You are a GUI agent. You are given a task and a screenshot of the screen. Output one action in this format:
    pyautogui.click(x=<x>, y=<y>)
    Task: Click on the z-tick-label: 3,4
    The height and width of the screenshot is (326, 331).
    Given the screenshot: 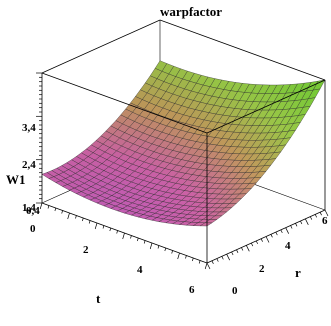 What is the action you would take?
    pyautogui.click(x=29, y=128)
    